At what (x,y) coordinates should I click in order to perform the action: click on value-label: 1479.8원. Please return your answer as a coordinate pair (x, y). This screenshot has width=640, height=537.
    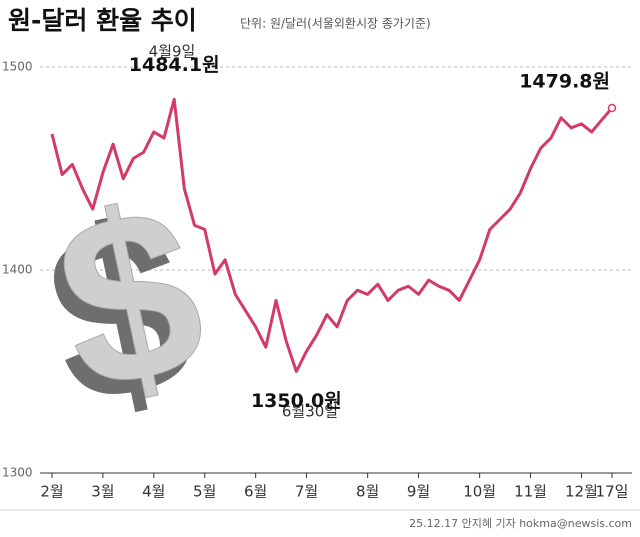
    Looking at the image, I should click on (564, 82).